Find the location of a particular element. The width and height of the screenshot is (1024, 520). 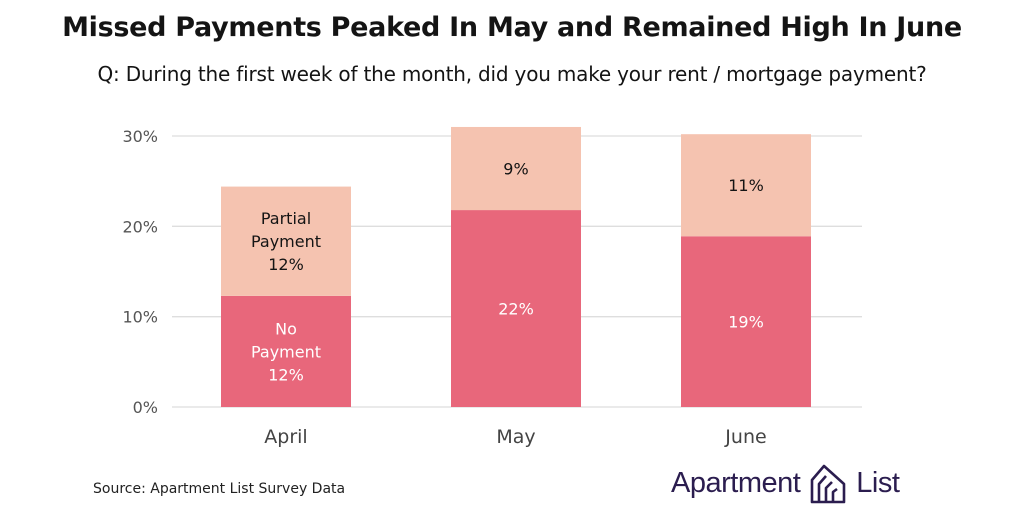

data-label: 11% is located at coordinates (746, 185).